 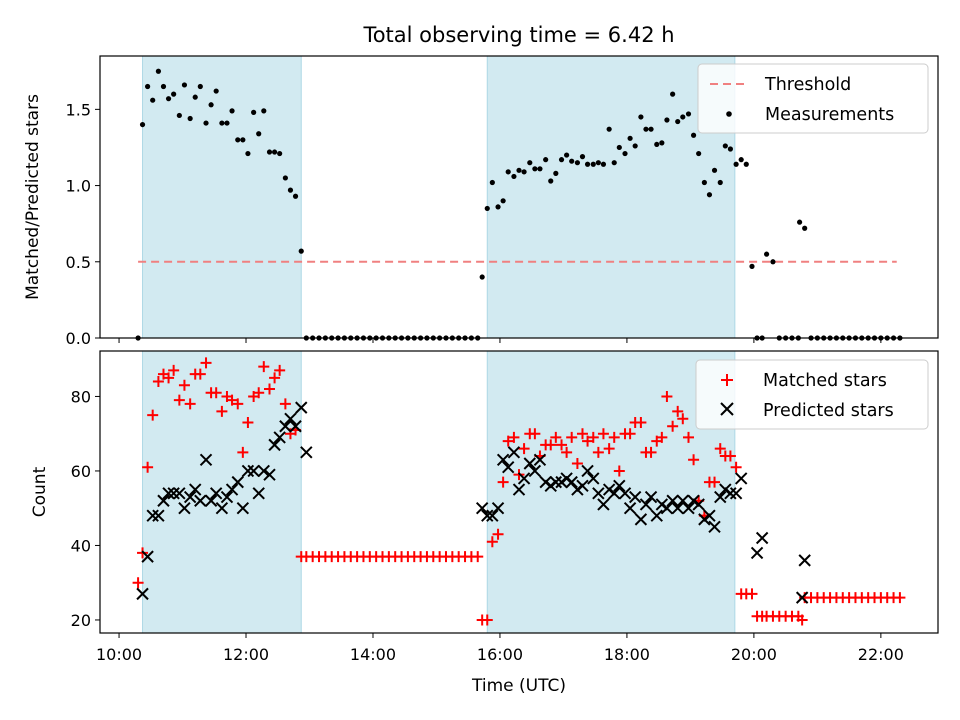 I want to click on legend-threshold-label: Threshold, so click(x=807, y=85).